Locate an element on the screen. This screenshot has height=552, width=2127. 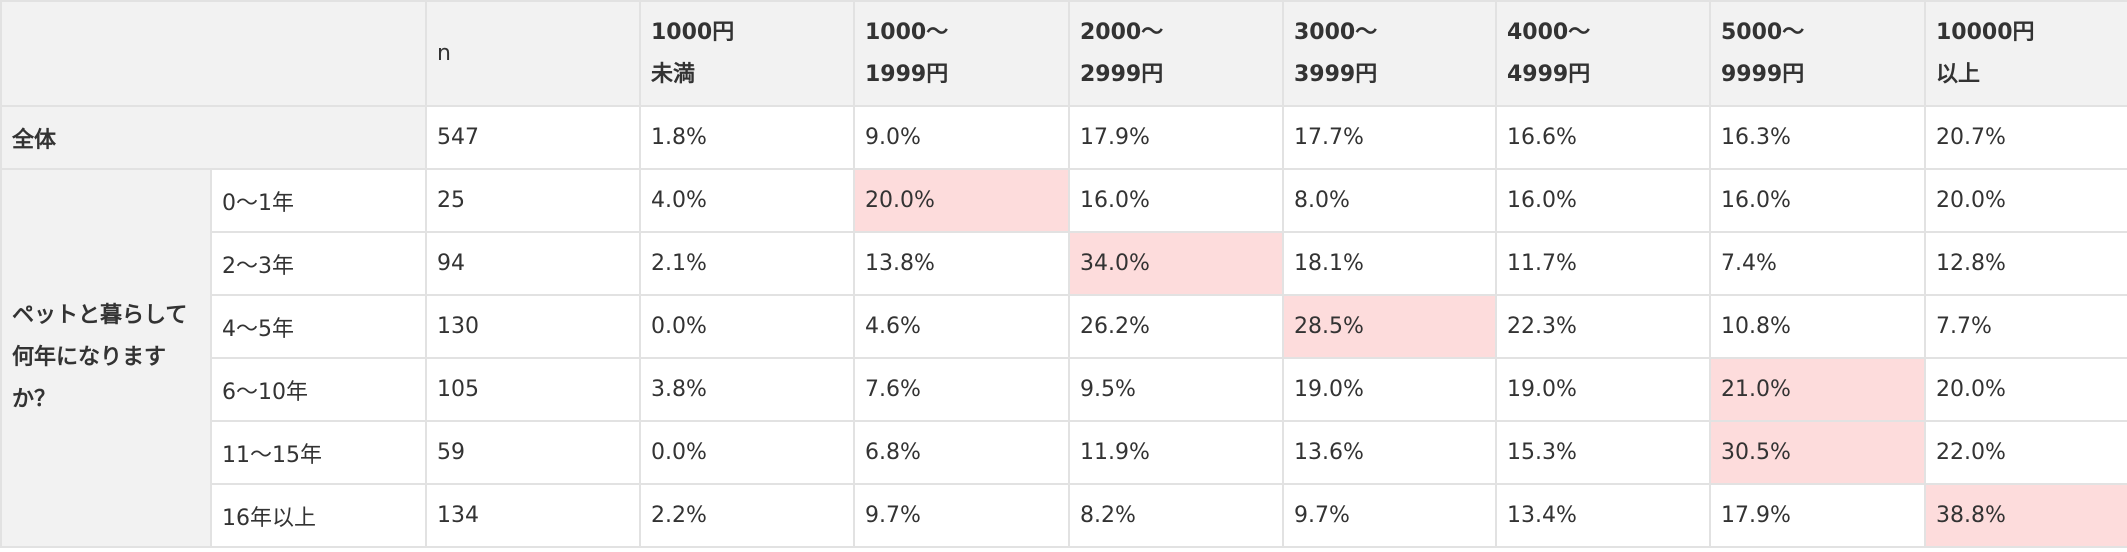
row-label: 16年以上 is located at coordinates (318, 515).